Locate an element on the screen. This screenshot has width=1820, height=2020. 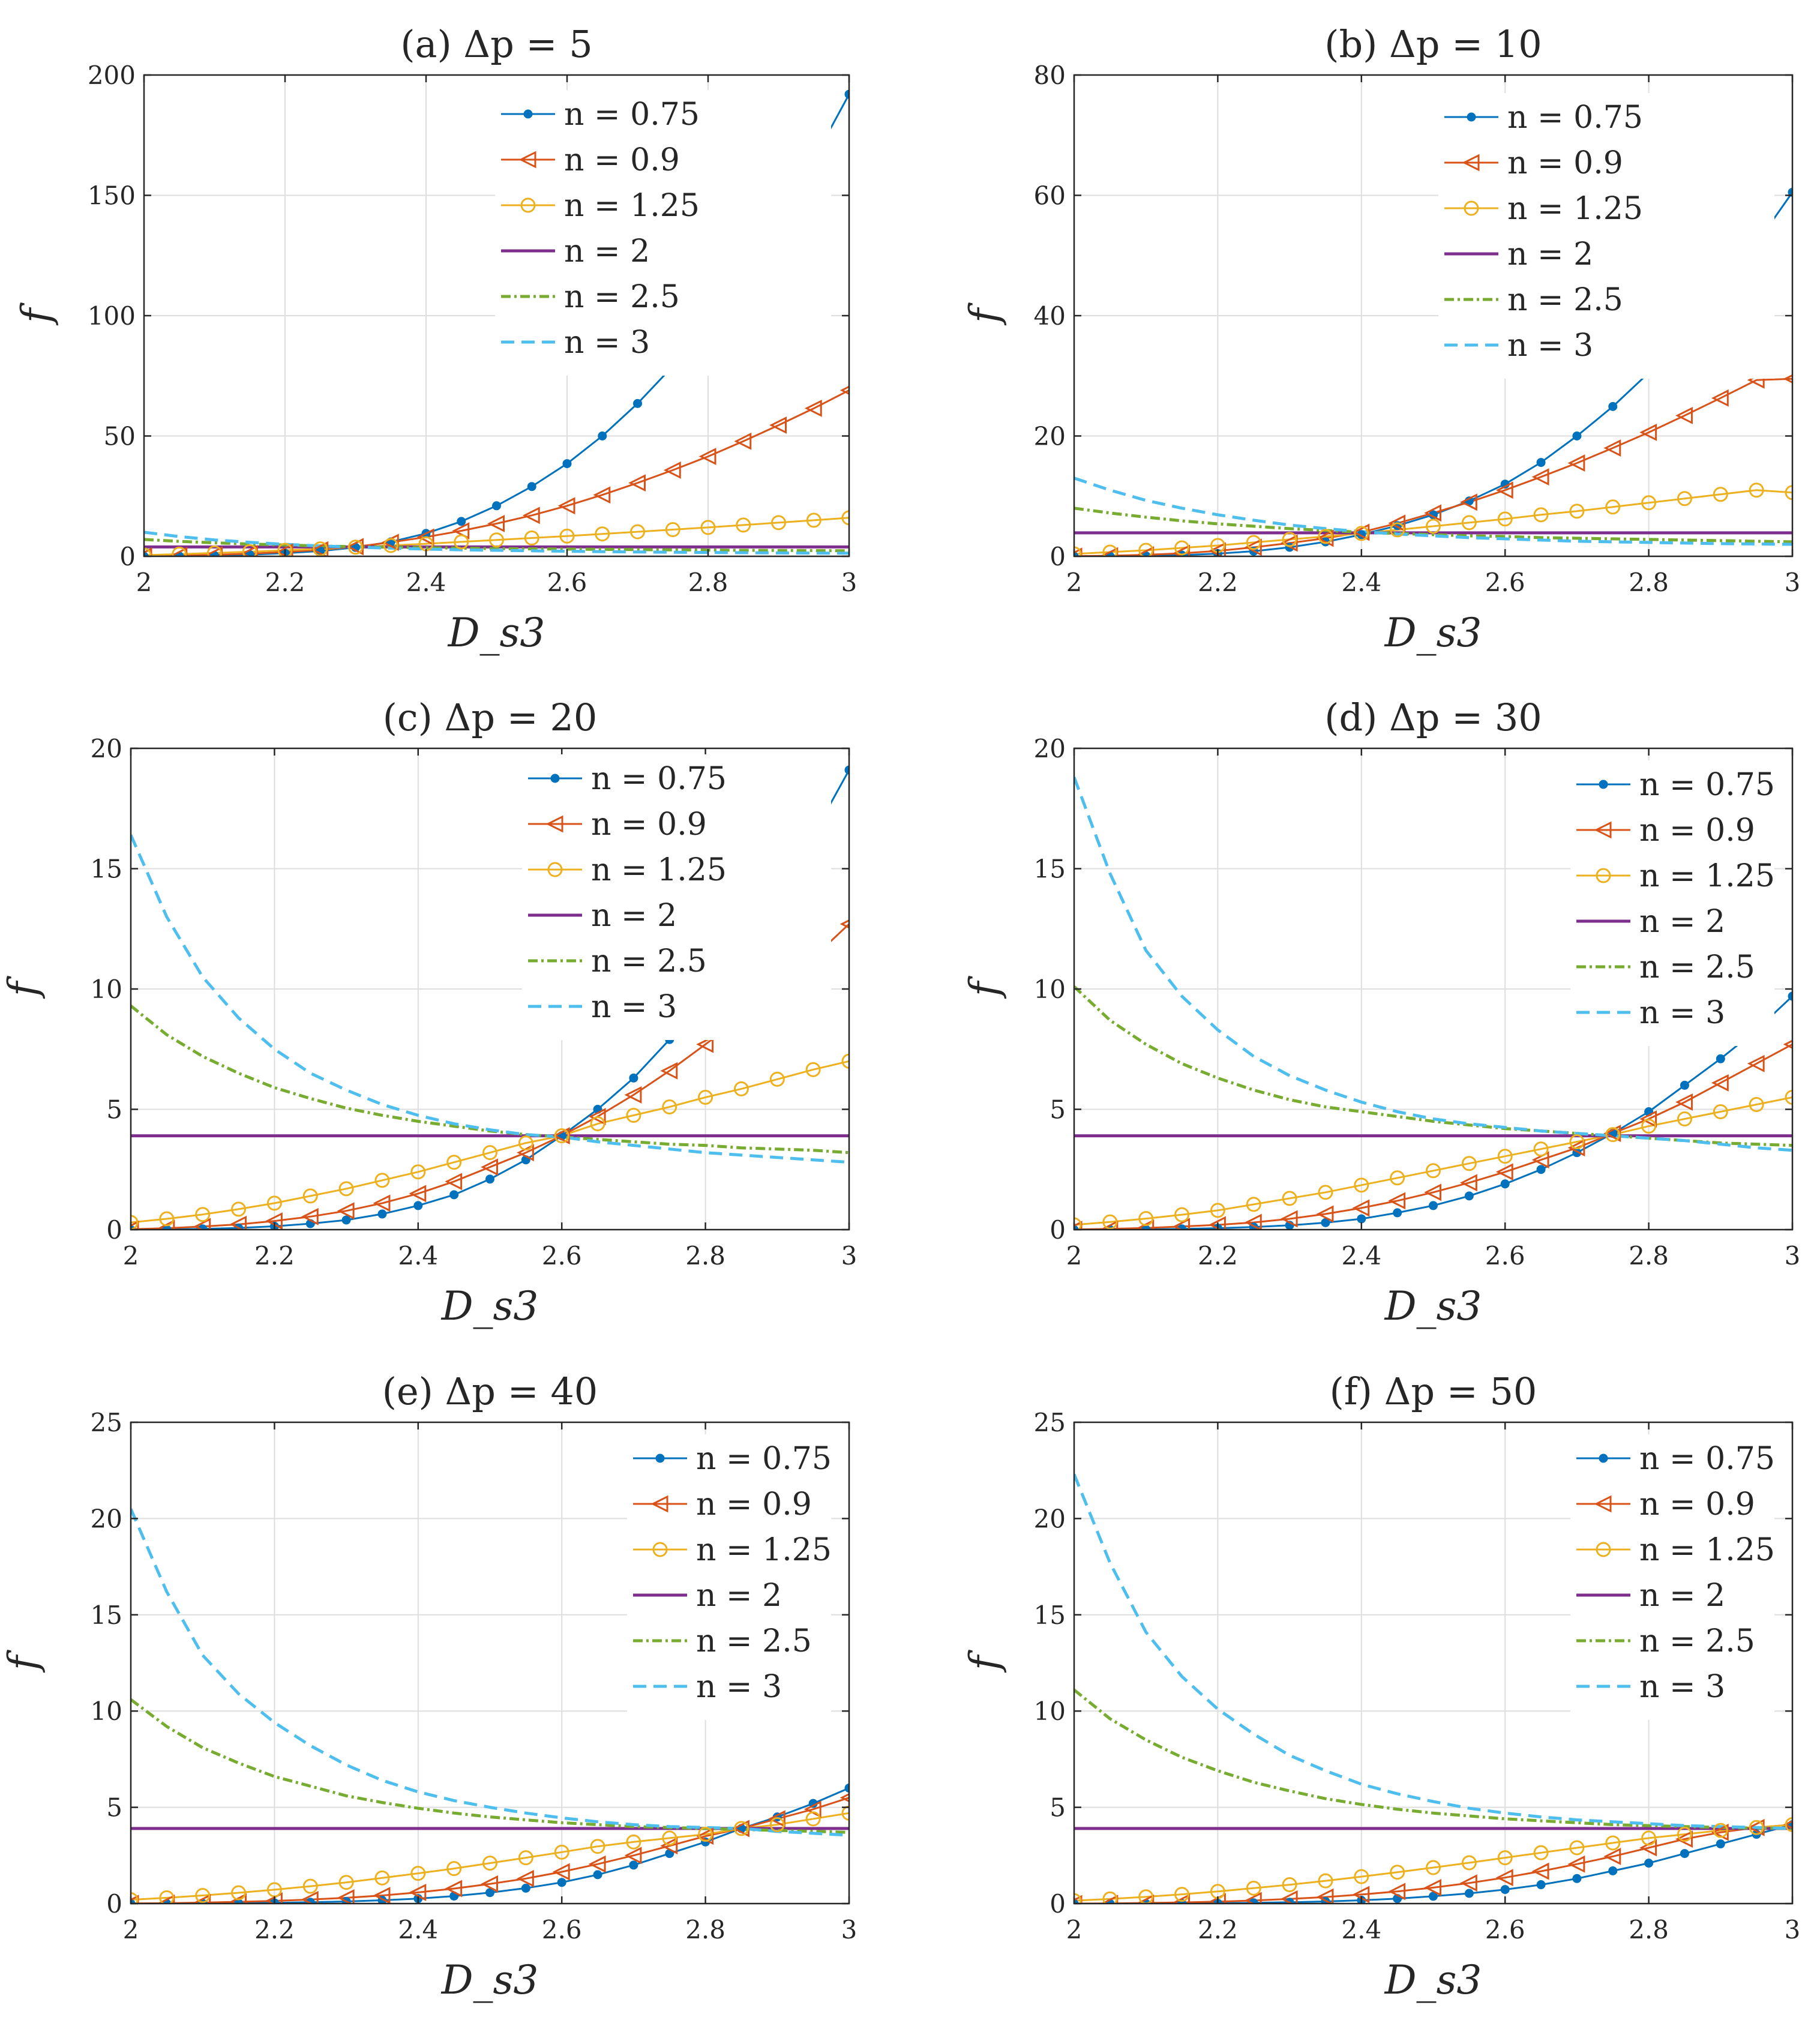
legend-label: n = 3 is located at coordinates (1550, 346).